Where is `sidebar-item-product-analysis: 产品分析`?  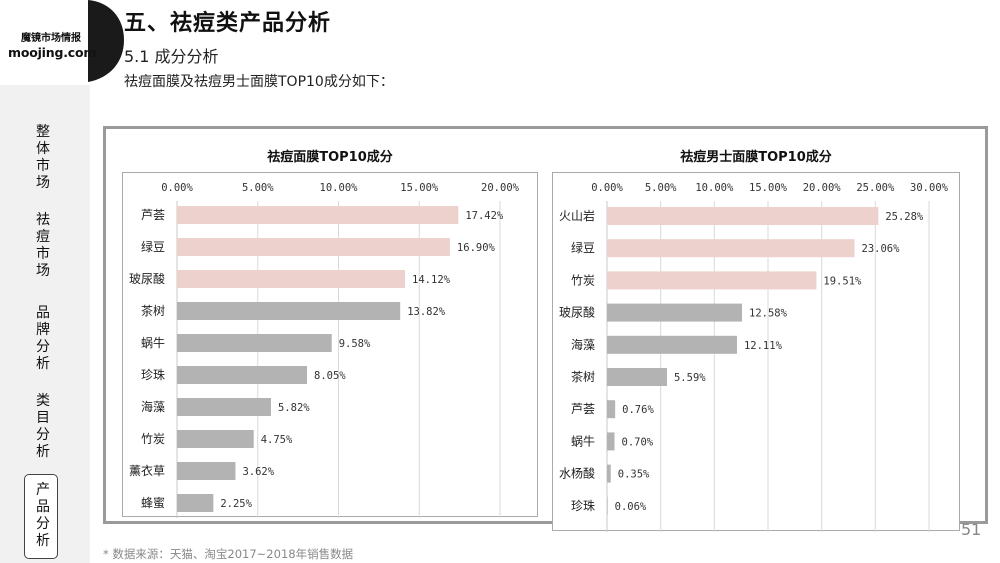 sidebar-item-product-analysis: 产品分析 is located at coordinates (43, 515).